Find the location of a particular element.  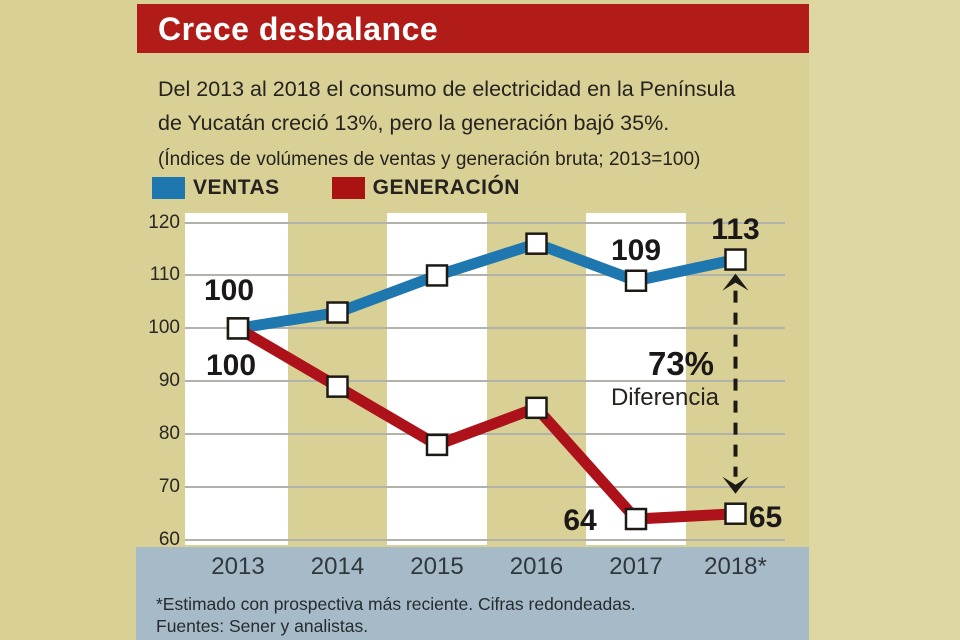

y-axis-label-70: 70 is located at coordinates (169, 487).